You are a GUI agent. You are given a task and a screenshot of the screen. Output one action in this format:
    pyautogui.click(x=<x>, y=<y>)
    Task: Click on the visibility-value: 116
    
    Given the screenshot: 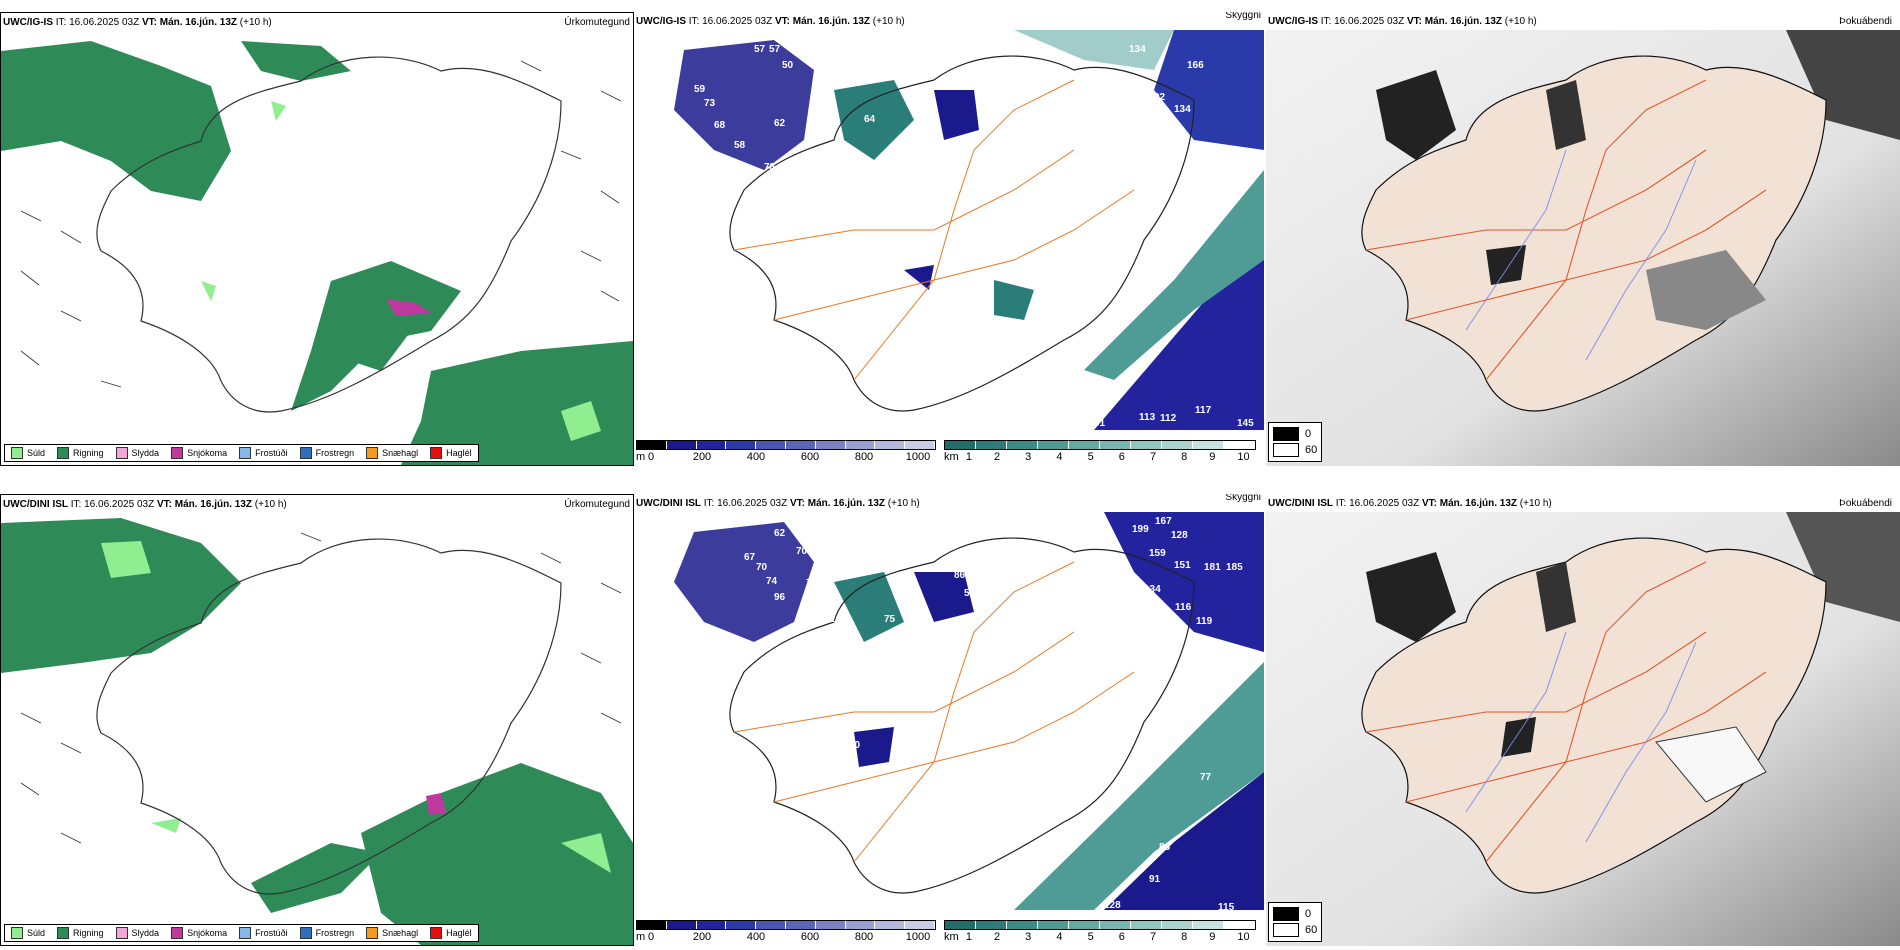 What is the action you would take?
    pyautogui.click(x=1183, y=607)
    